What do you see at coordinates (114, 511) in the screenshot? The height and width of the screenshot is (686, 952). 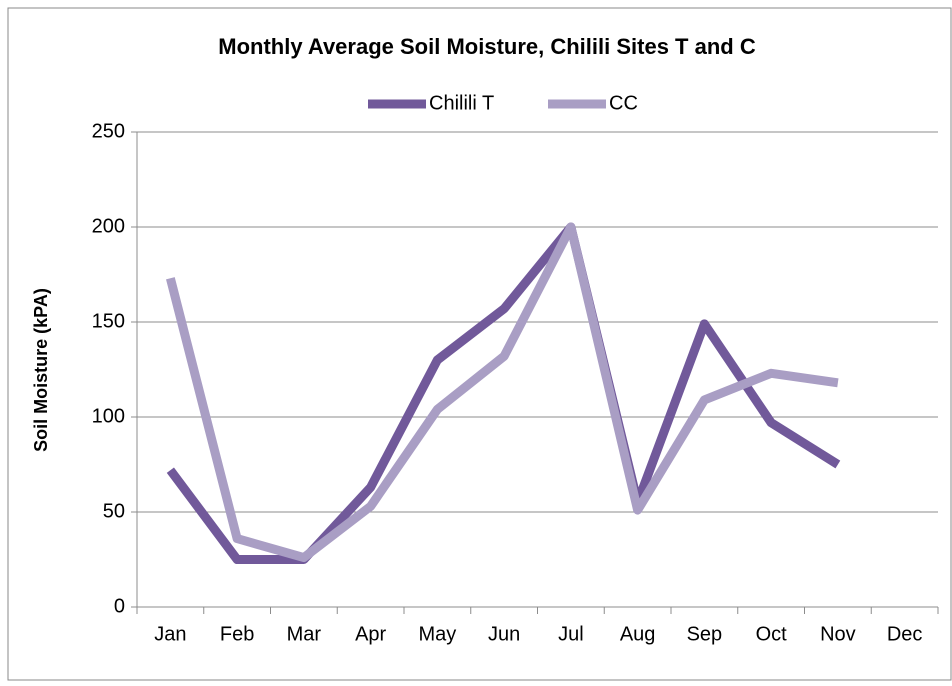 I see `y-tick-label: 50` at bounding box center [114, 511].